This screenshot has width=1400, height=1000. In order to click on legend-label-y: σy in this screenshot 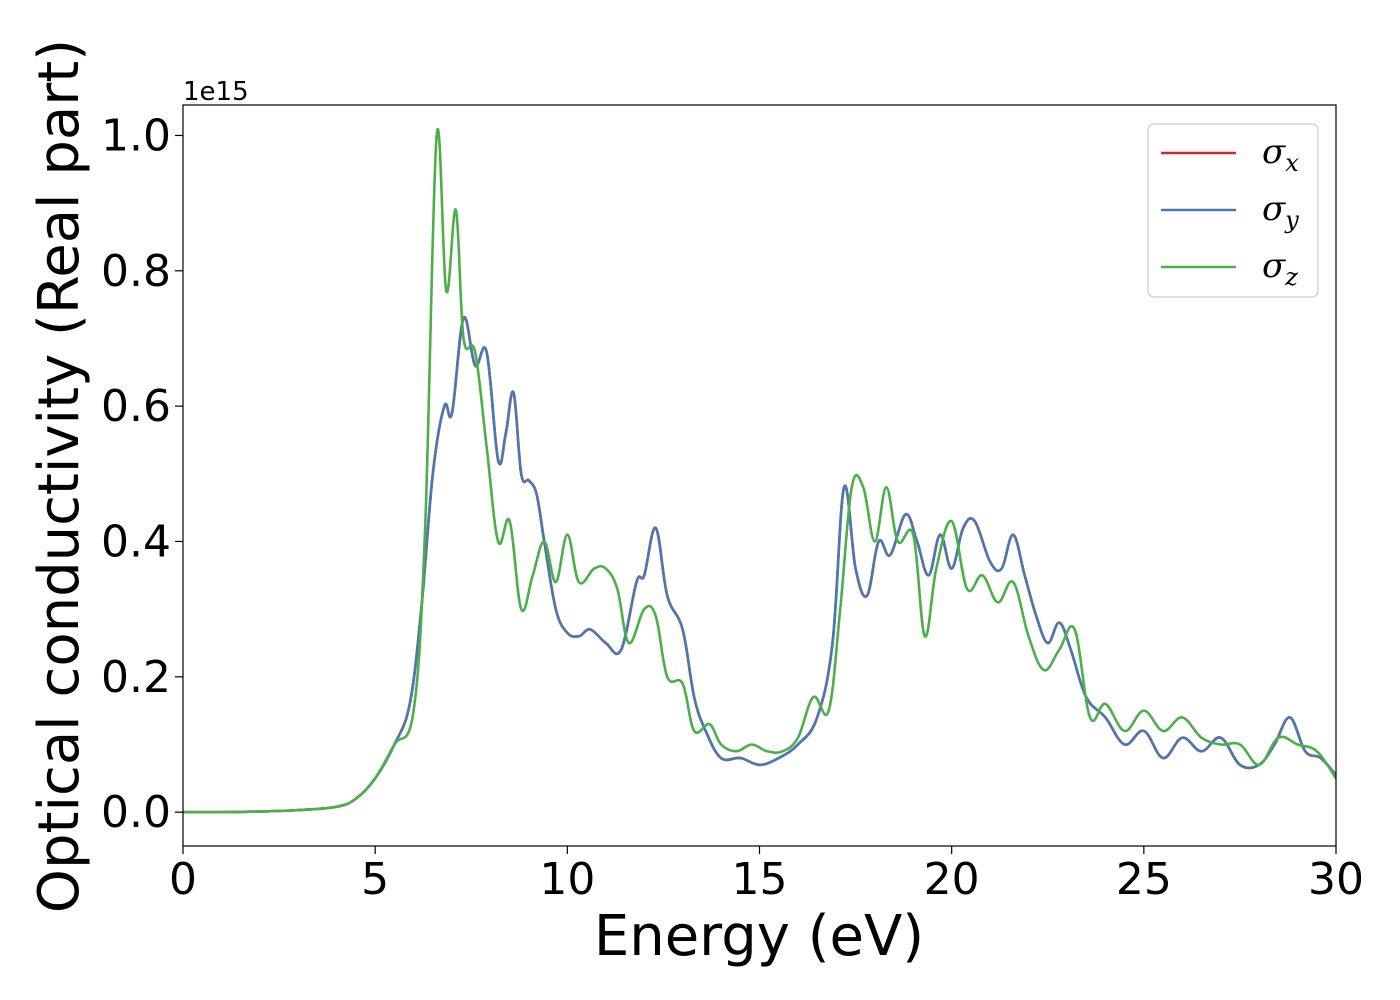, I will do `click(1280, 211)`.